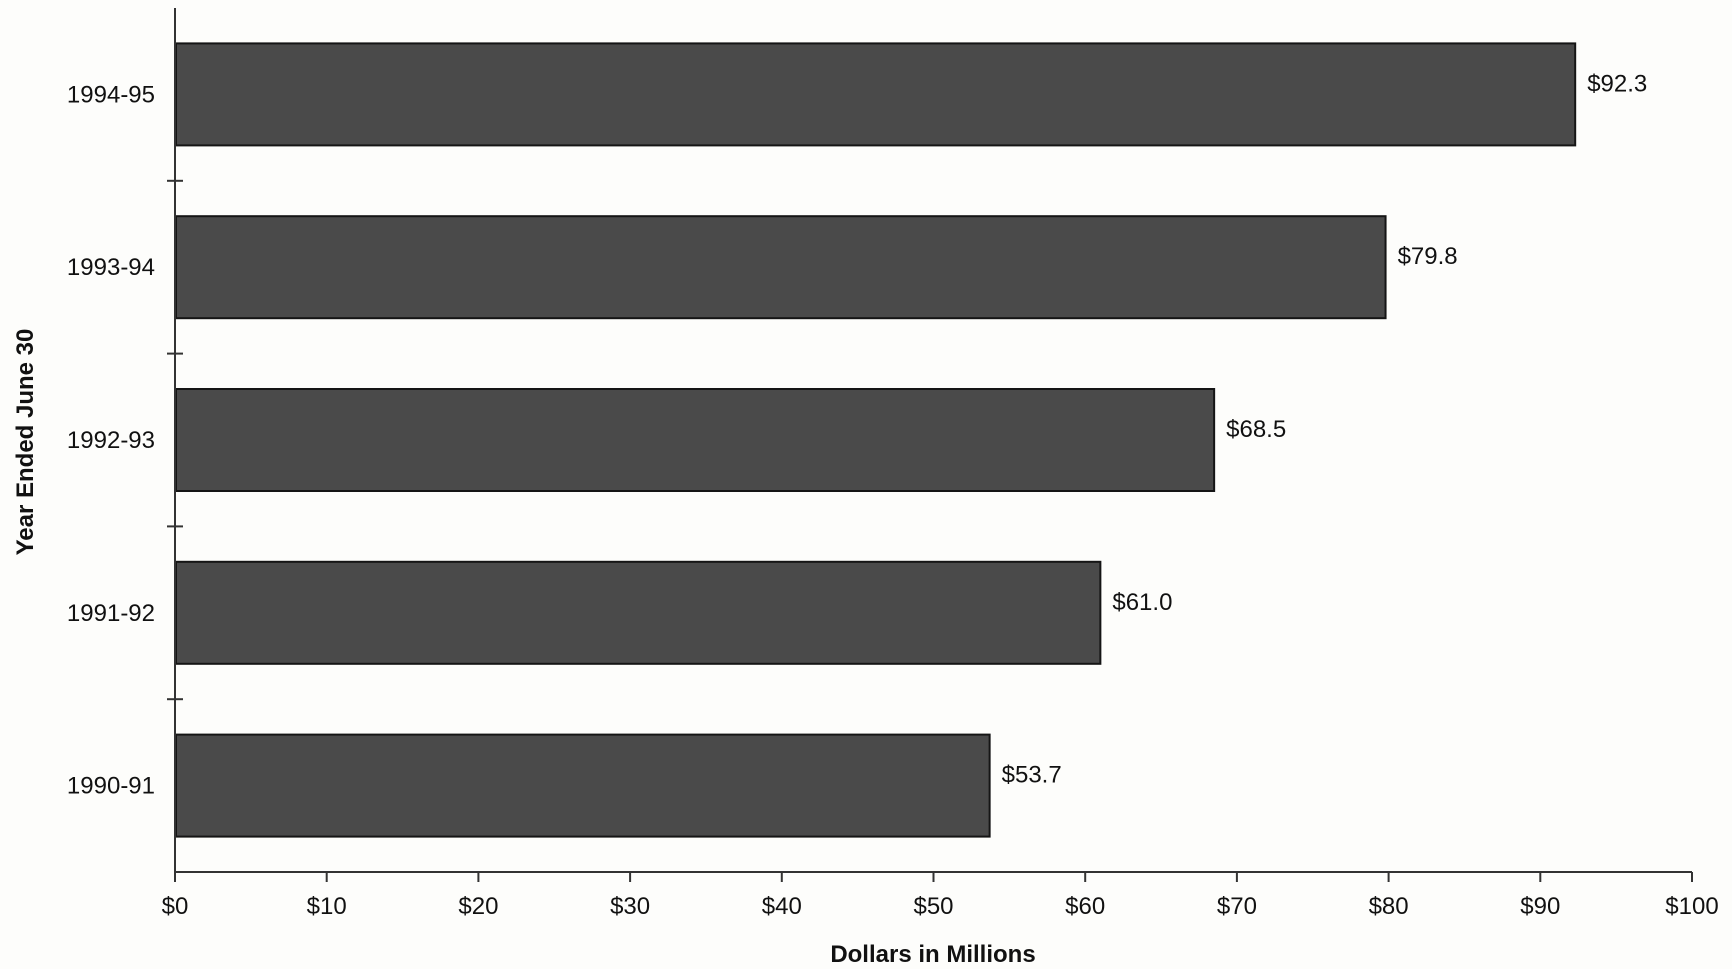 Image resolution: width=1732 pixels, height=969 pixels. I want to click on category-label: 1993-94, so click(111, 267).